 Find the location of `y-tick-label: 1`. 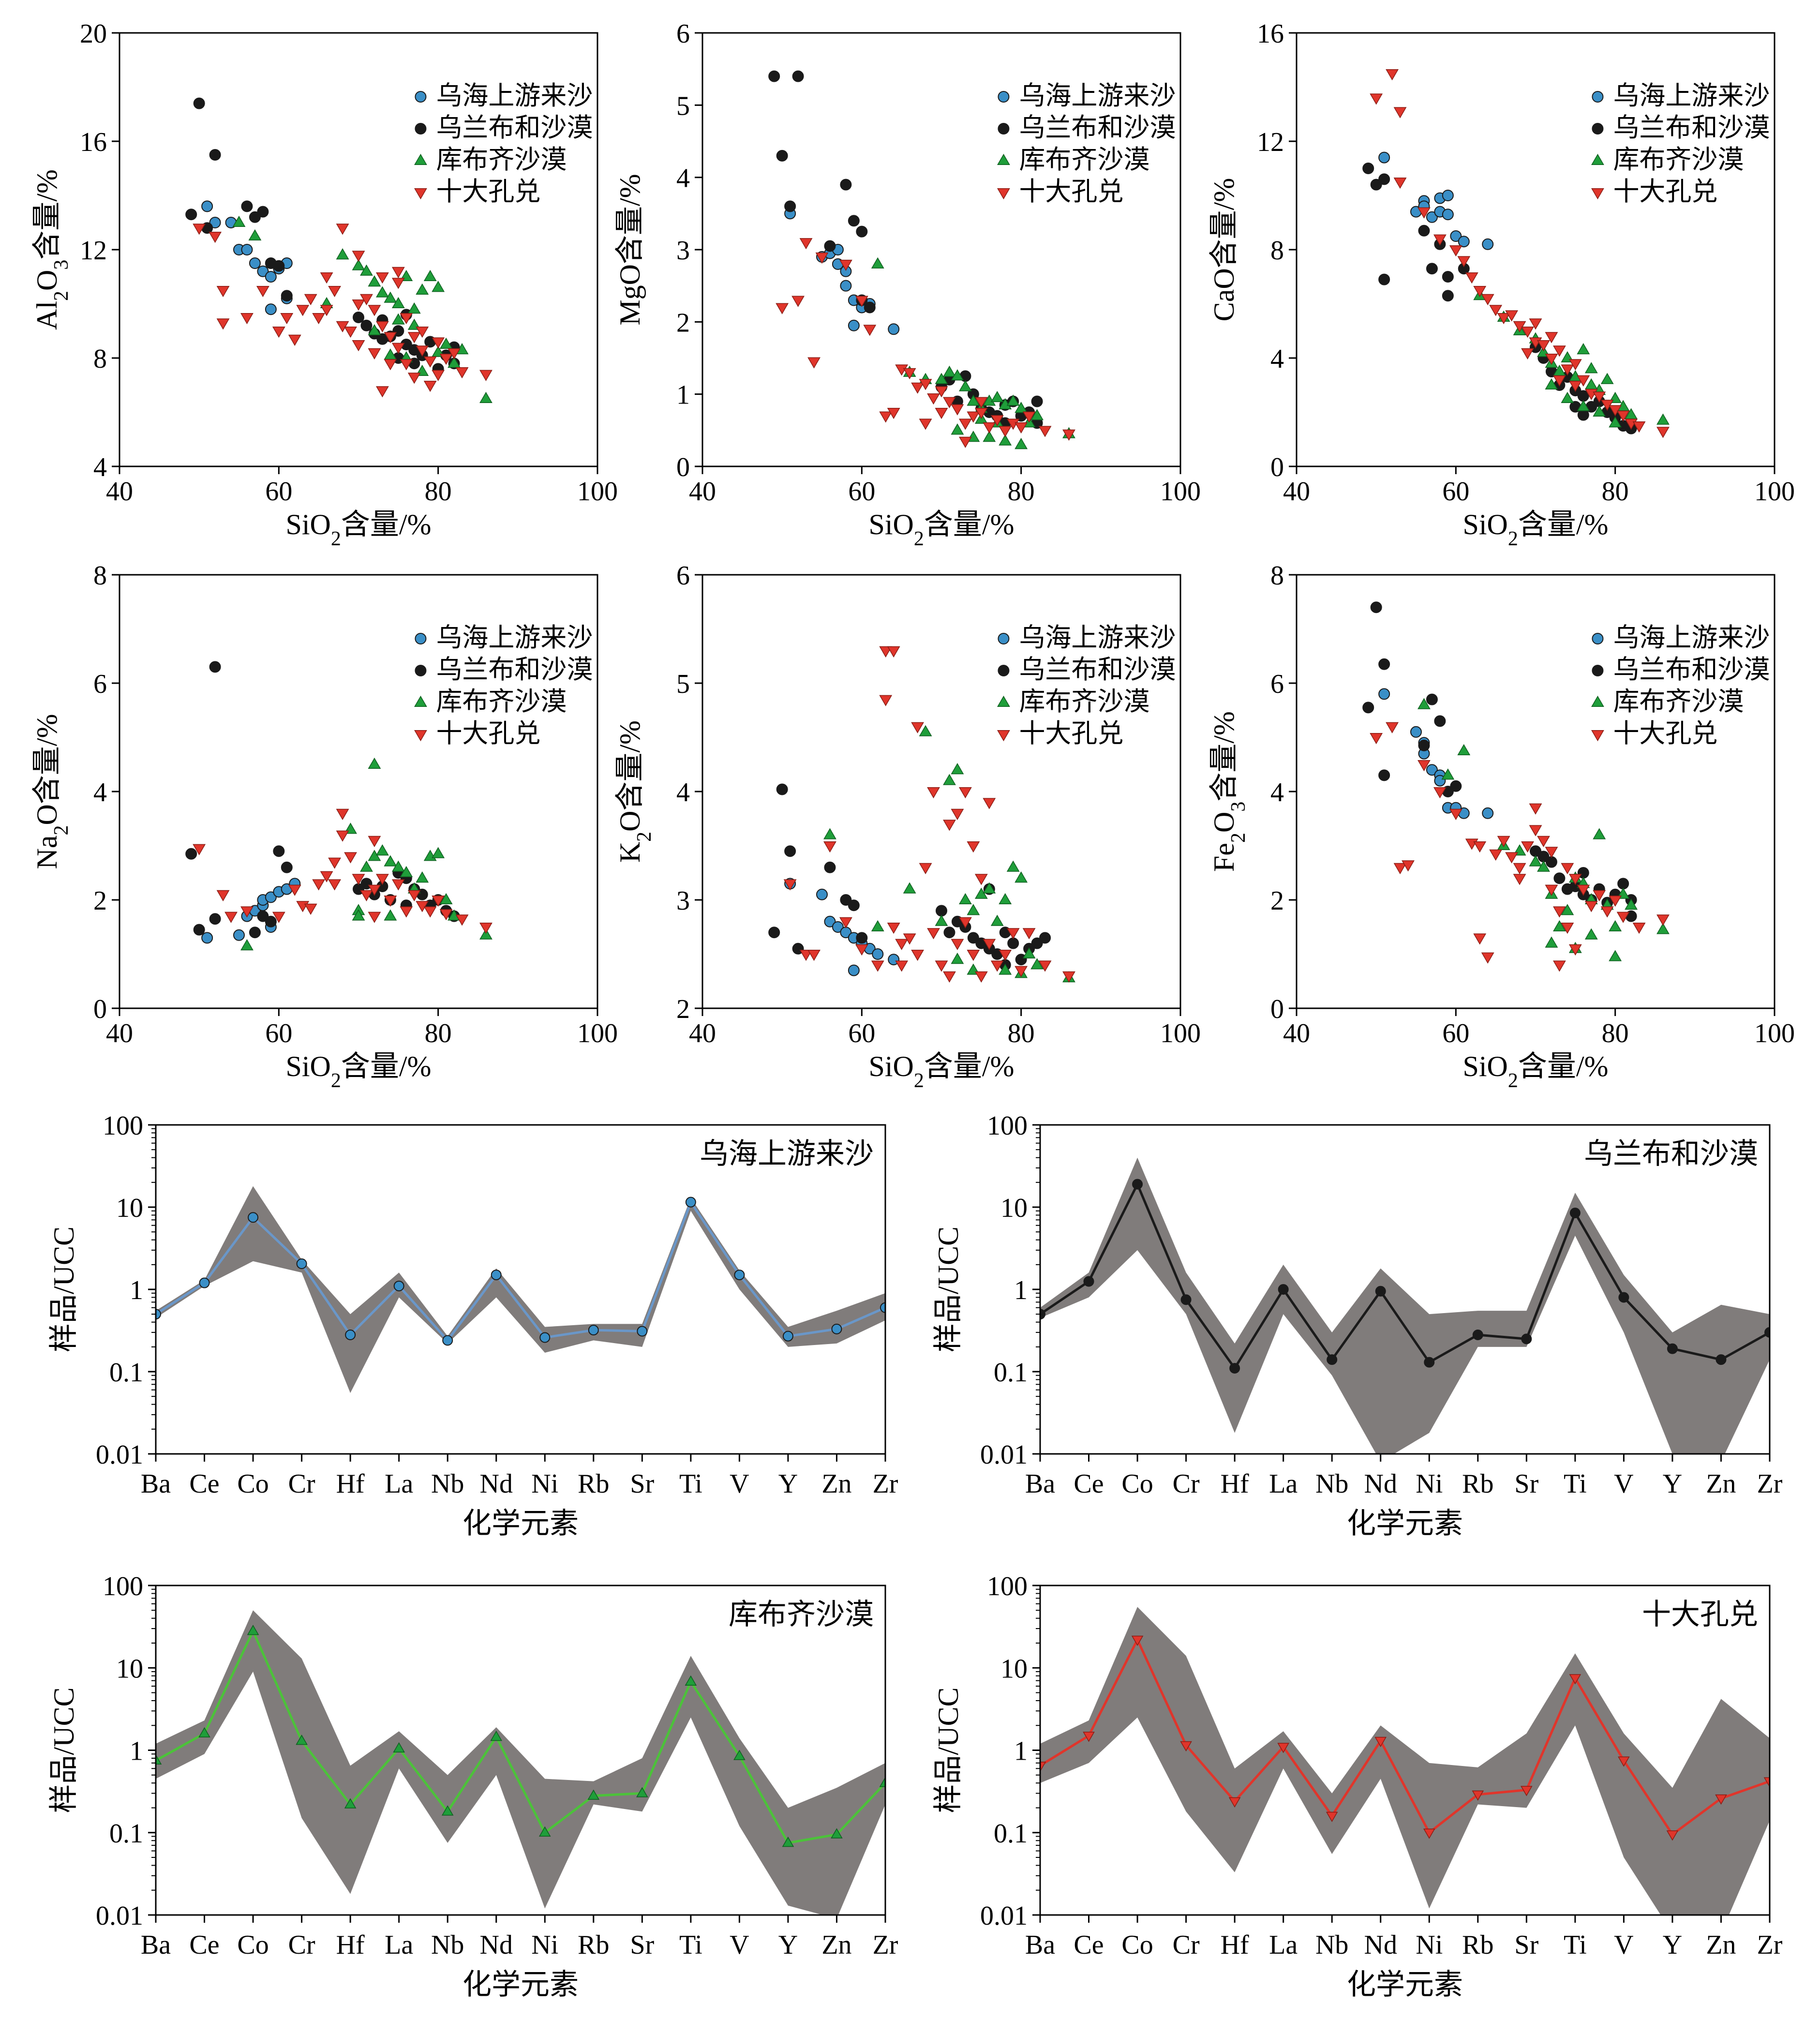

y-tick-label: 1 is located at coordinates (136, 1751).